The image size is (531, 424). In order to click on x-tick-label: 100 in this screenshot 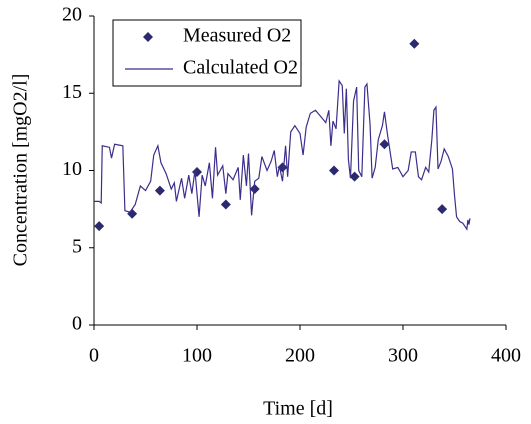, I will do `click(197, 356)`.